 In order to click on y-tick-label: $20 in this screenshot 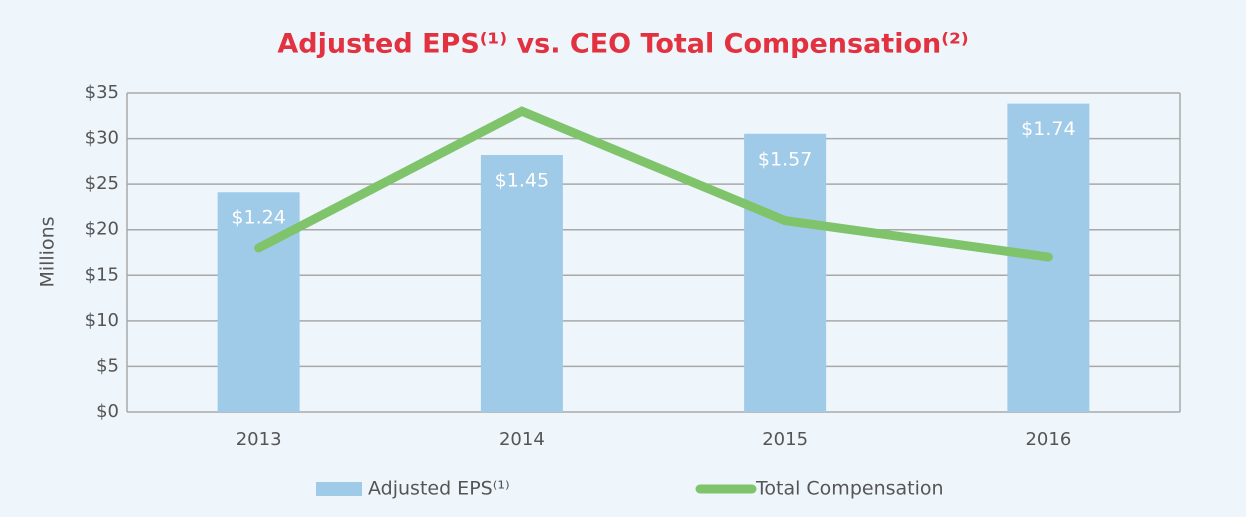, I will do `click(102, 229)`.